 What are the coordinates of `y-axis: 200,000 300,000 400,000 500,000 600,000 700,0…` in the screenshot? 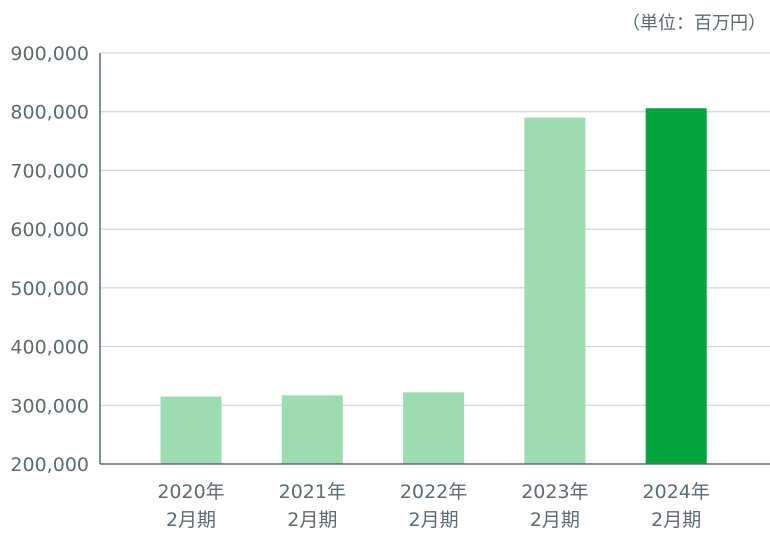 It's located at (55, 259).